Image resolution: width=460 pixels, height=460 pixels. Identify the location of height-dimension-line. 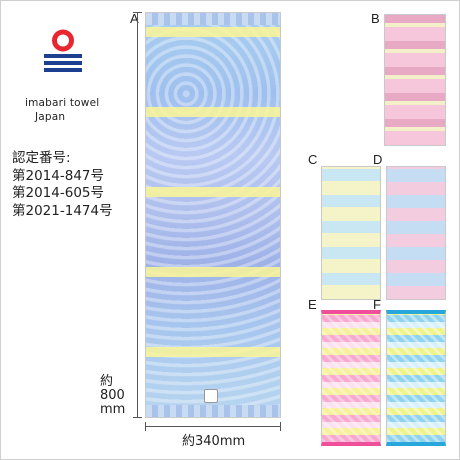
(137, 215).